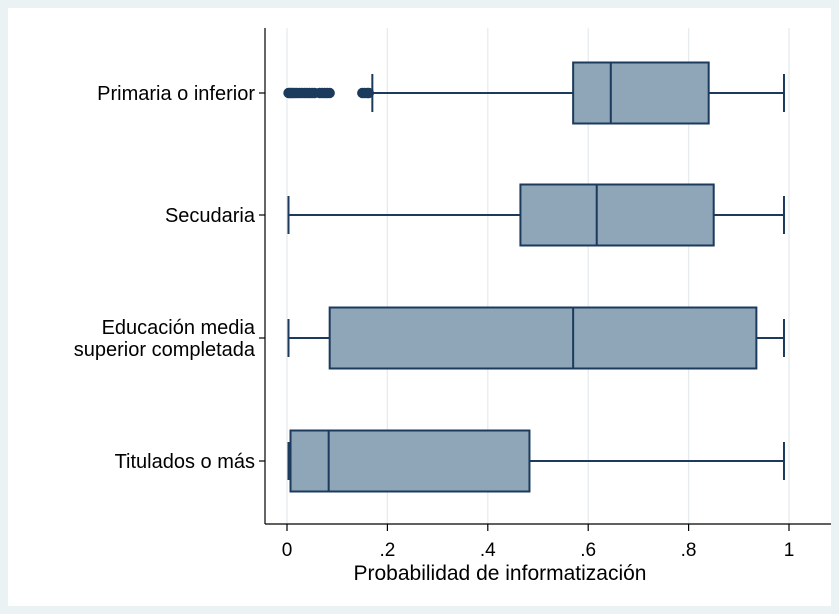  Describe the element at coordinates (689, 550) in the screenshot. I see `x-tick-label: .8` at that location.